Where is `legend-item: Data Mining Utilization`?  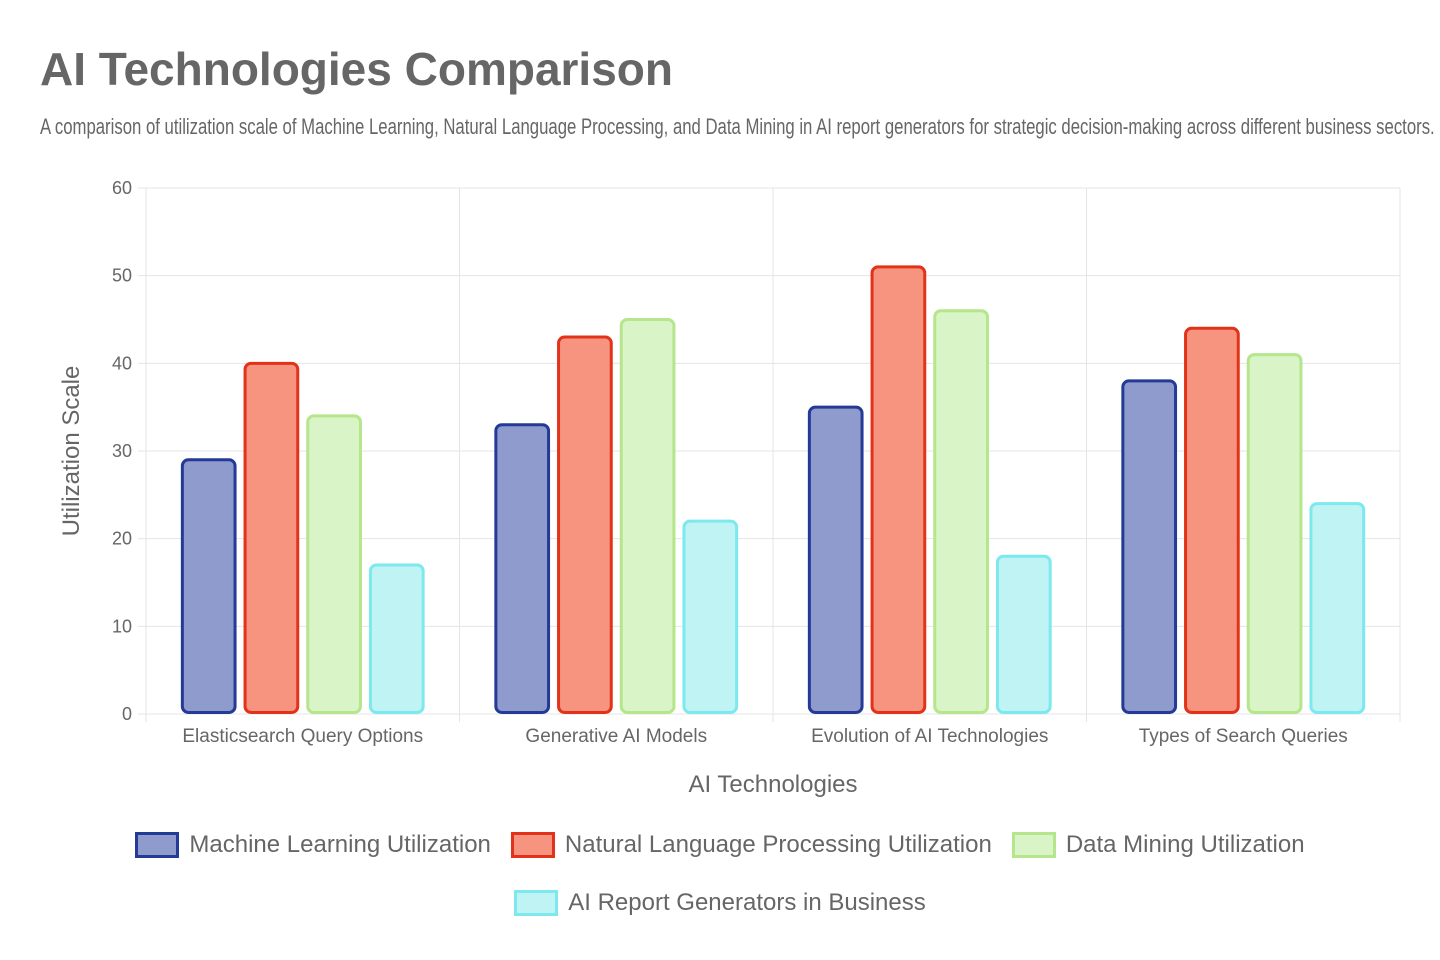
legend-item: Data Mining Utilization is located at coordinates (1158, 845).